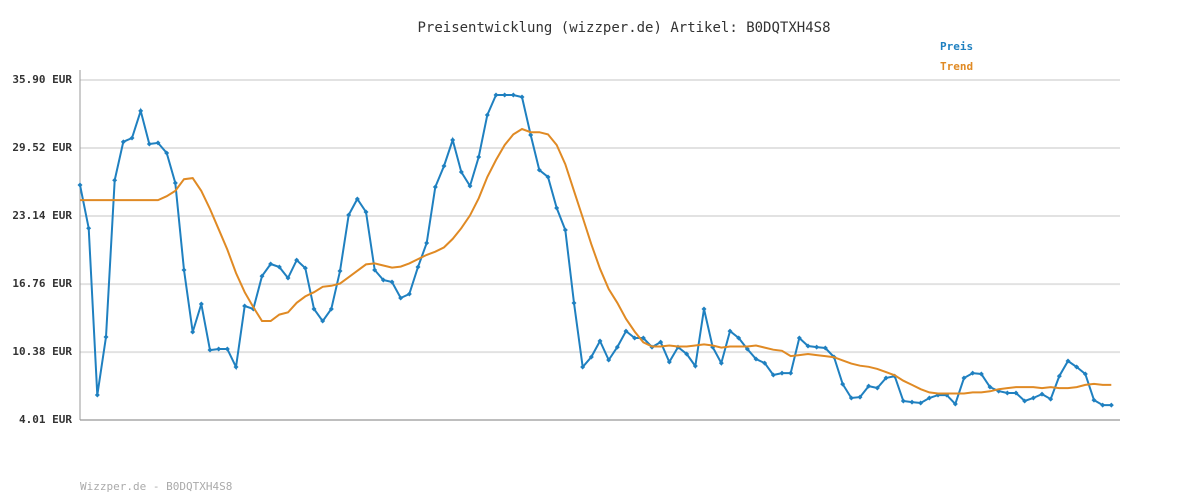 The width and height of the screenshot is (1200, 500). I want to click on legend-label: Trend, so click(956, 66).